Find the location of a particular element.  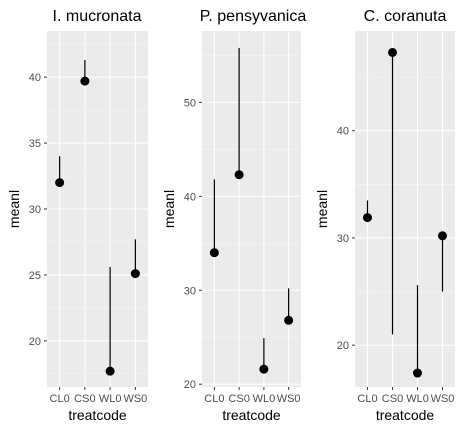

y-tick-label: 50 is located at coordinates (190, 103).